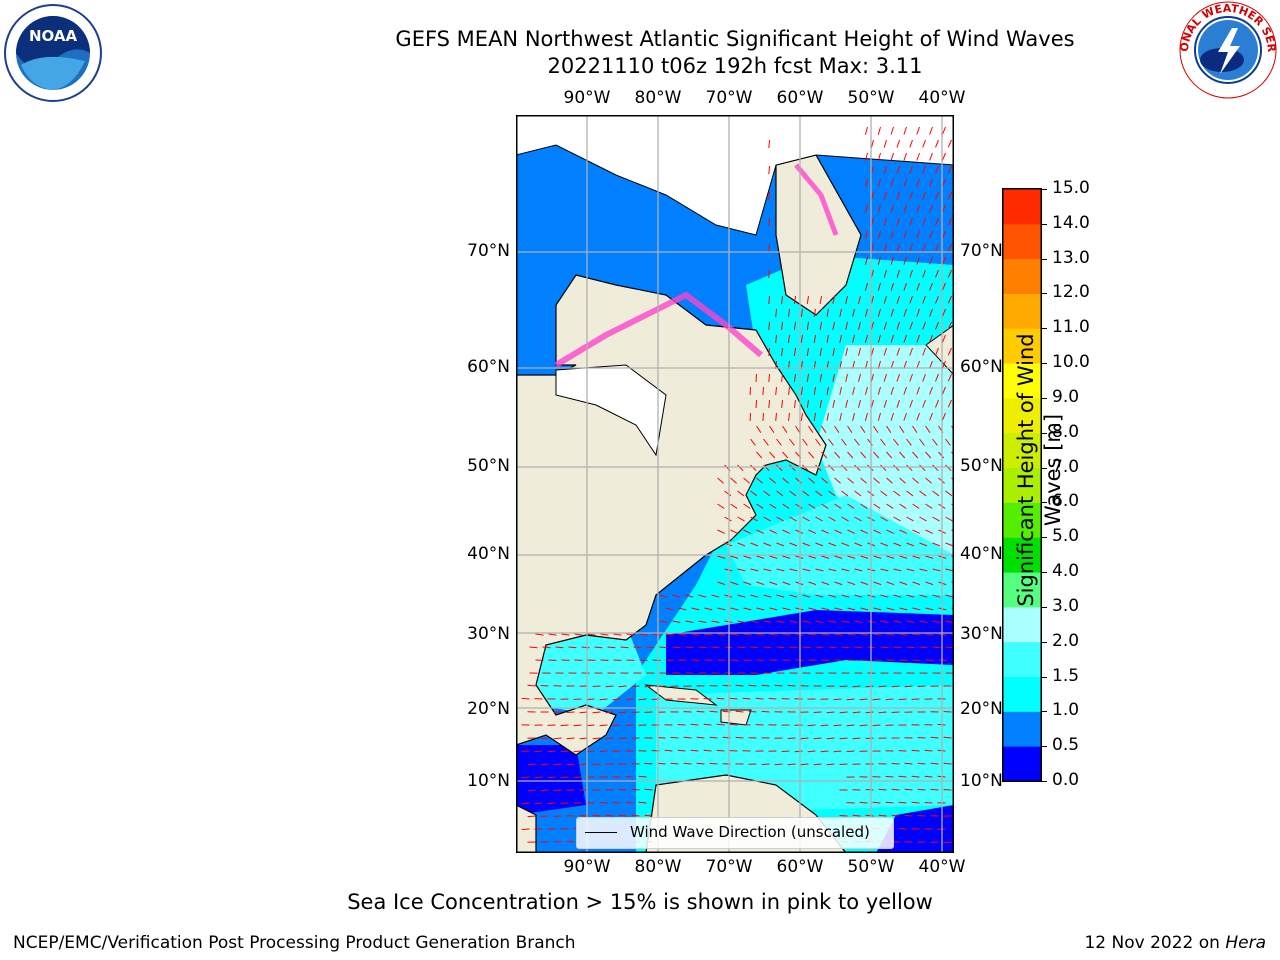 This screenshot has width=1280, height=960. Describe the element at coordinates (488, 251) in the screenshot. I see `lat-label-left: 70°N` at that location.